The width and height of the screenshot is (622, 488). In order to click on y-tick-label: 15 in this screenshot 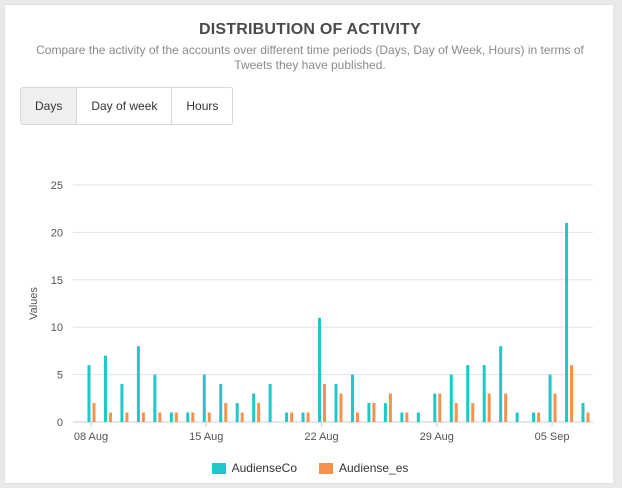, I will do `click(57, 281)`.